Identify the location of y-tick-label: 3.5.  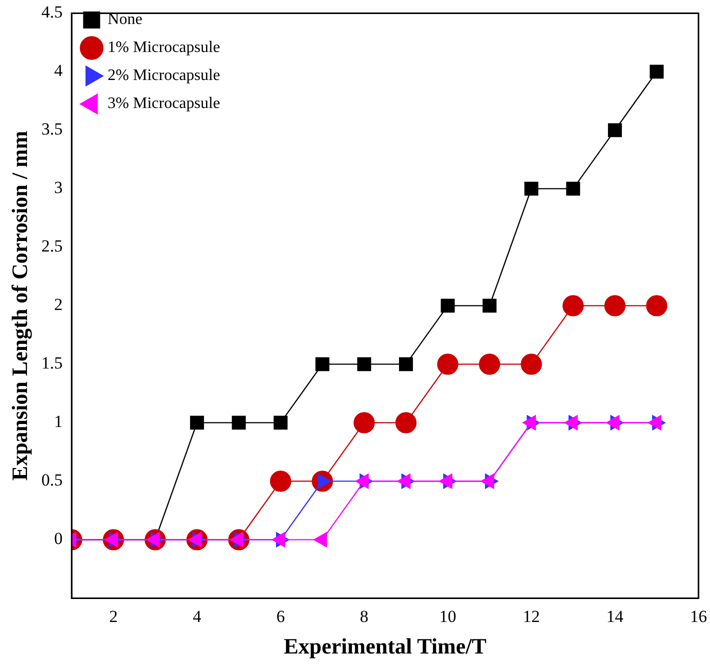
(52, 129).